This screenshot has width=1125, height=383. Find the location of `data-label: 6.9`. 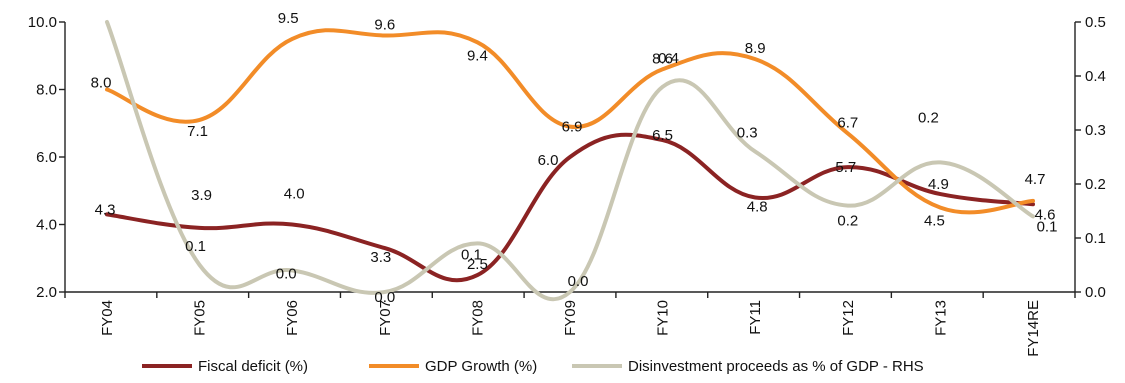

data-label: 6.9 is located at coordinates (572, 127).